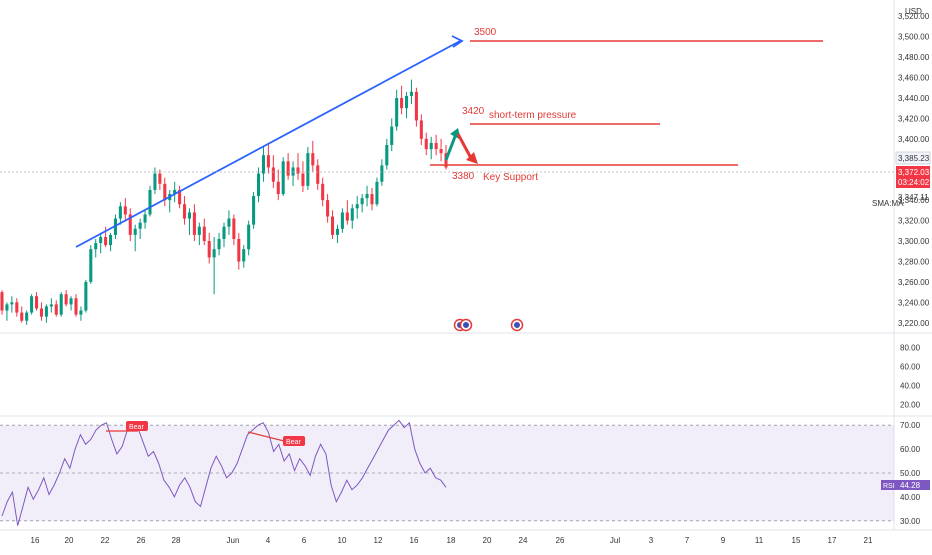 This screenshot has height=555, width=932. What do you see at coordinates (451, 147) in the screenshot?
I see `up-projection-arrow` at bounding box center [451, 147].